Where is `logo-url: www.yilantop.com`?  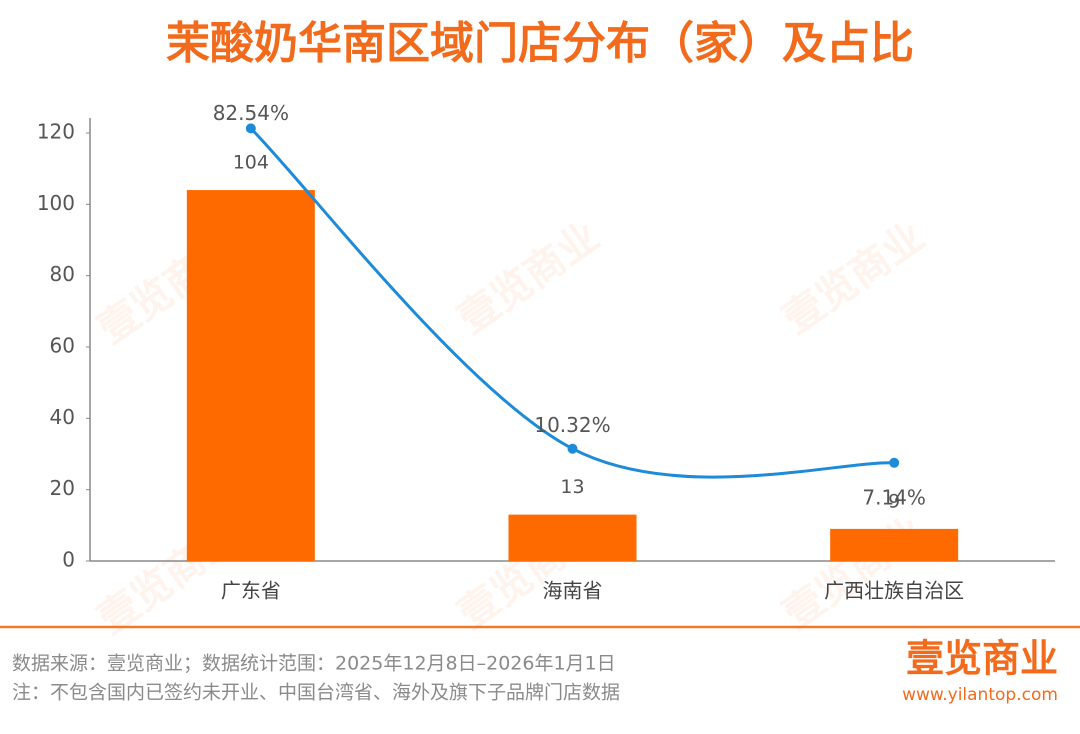
logo-url: www.yilantop.com is located at coordinates (980, 695).